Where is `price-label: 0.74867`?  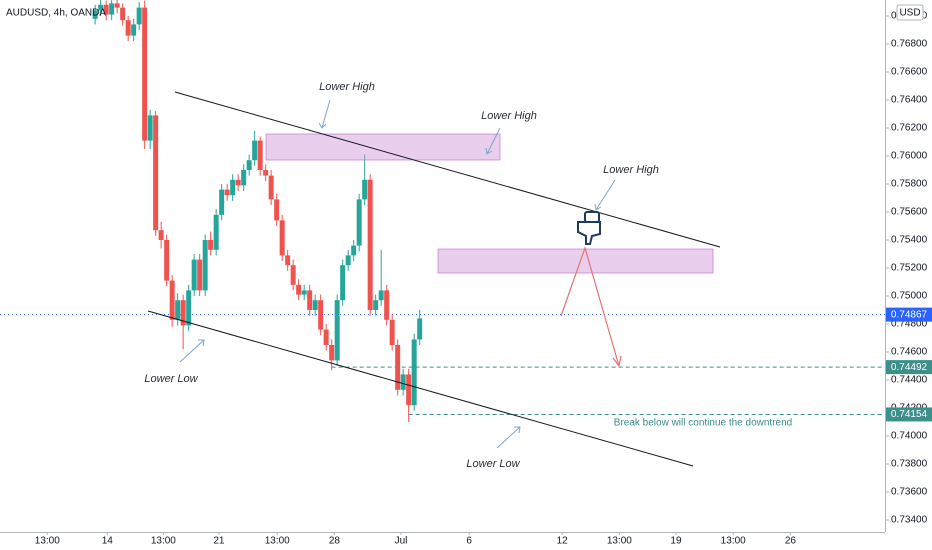
price-label: 0.74867 is located at coordinates (909, 314).